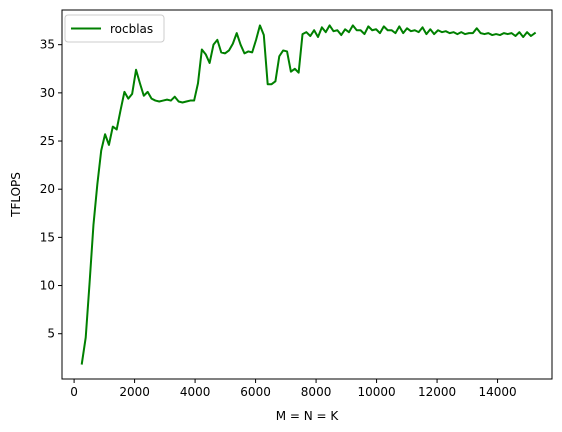 Image resolution: width=562 pixels, height=432 pixels. Describe the element at coordinates (47, 141) in the screenshot. I see `y-tick-label: 25` at that location.